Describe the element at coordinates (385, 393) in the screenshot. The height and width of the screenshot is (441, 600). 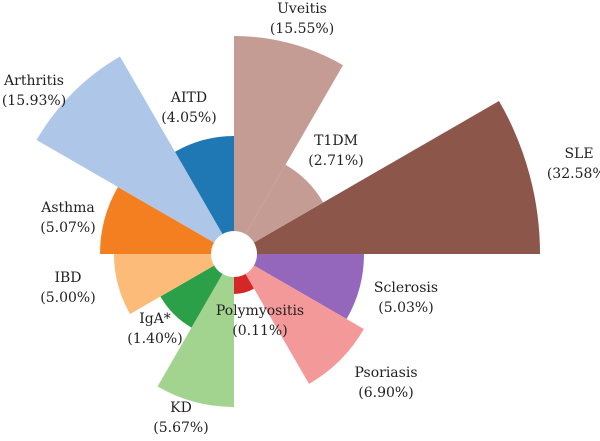
I see `label-value: (6.90%)` at that location.